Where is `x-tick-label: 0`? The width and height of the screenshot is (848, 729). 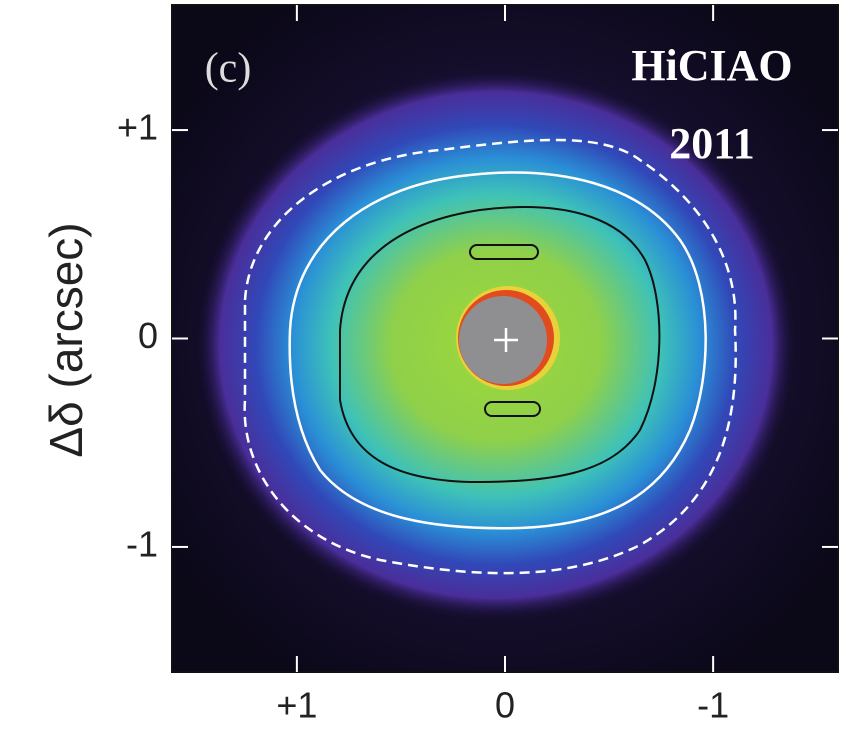
x-tick-label: 0 is located at coordinates (505, 705).